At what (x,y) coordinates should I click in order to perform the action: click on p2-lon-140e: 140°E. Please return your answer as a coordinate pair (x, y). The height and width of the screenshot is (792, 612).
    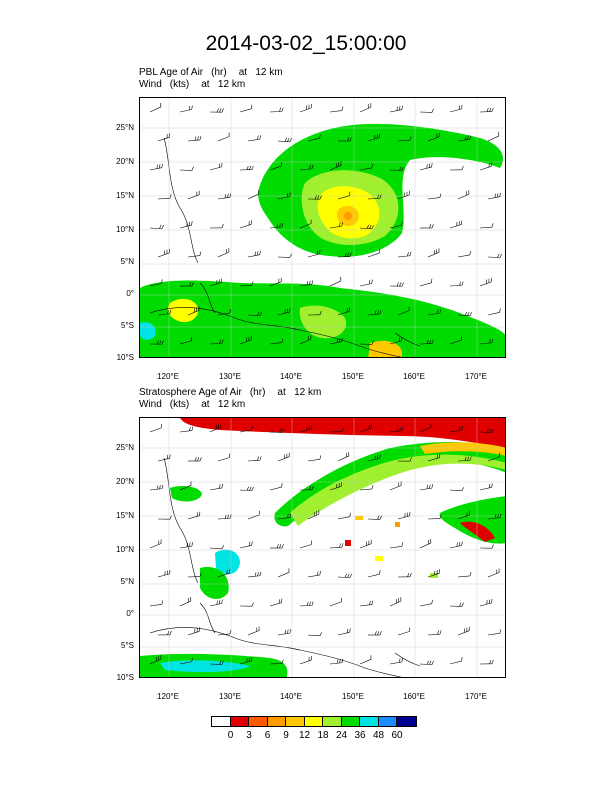
    Looking at the image, I should click on (291, 696).